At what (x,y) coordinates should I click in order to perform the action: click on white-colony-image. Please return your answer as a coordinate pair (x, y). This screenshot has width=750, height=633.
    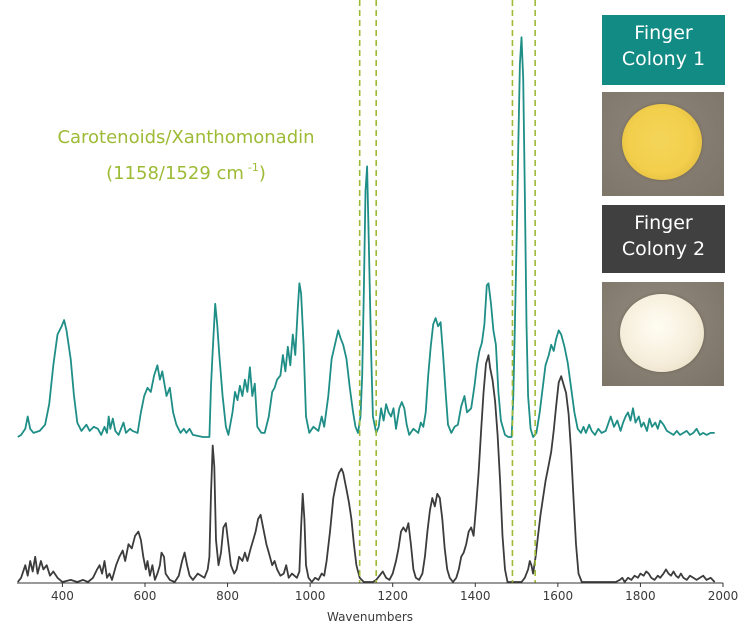
    Looking at the image, I should click on (662, 333).